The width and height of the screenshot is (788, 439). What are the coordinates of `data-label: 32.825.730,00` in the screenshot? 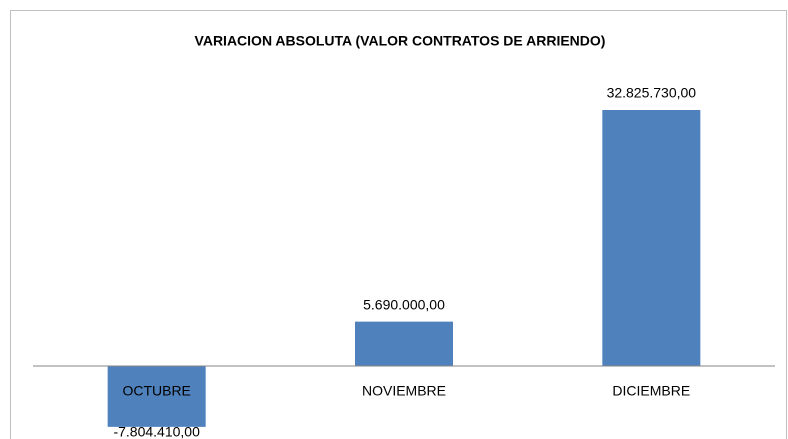 It's located at (652, 93).